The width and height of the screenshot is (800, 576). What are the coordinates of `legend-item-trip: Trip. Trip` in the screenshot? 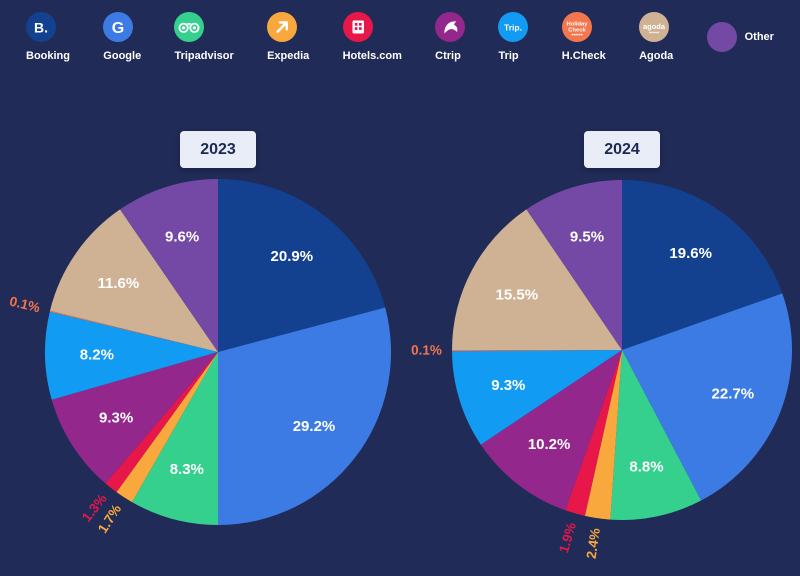 It's located at (513, 37).